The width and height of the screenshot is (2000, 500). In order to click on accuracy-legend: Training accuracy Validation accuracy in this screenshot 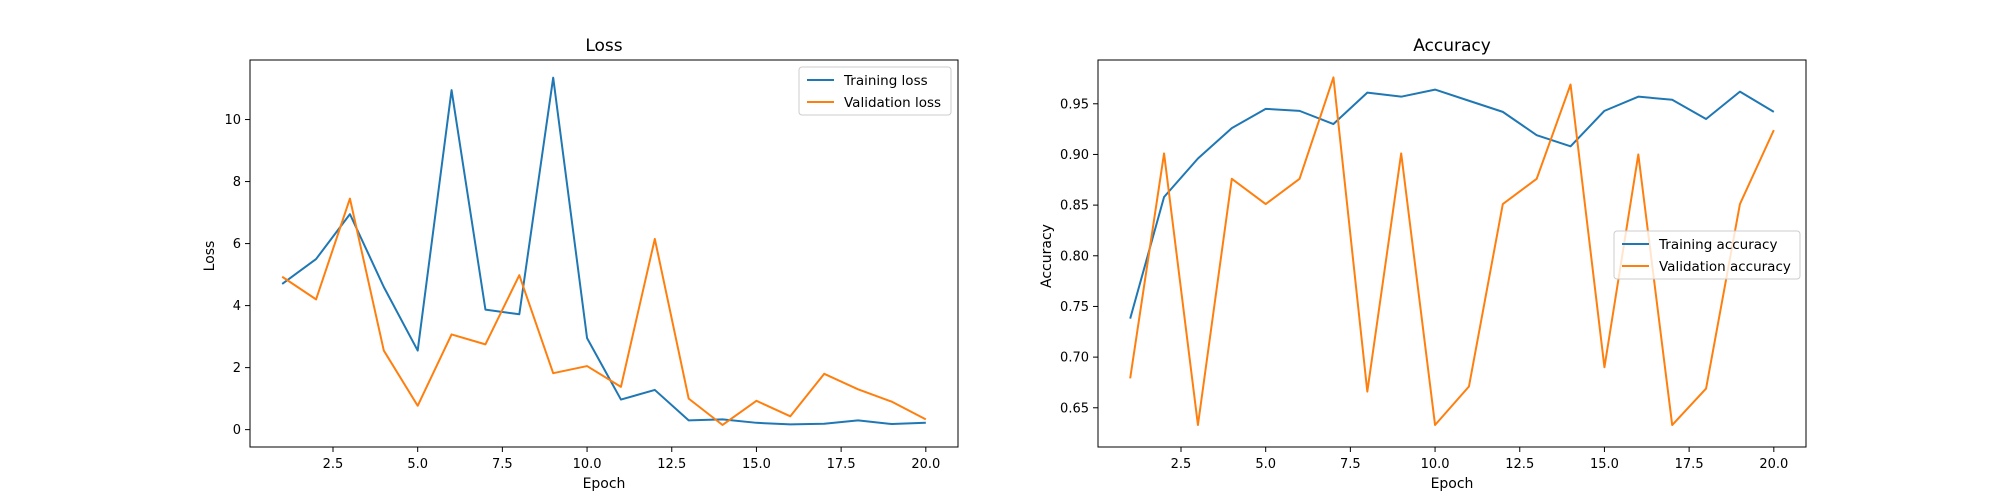, I will do `click(1707, 255)`.